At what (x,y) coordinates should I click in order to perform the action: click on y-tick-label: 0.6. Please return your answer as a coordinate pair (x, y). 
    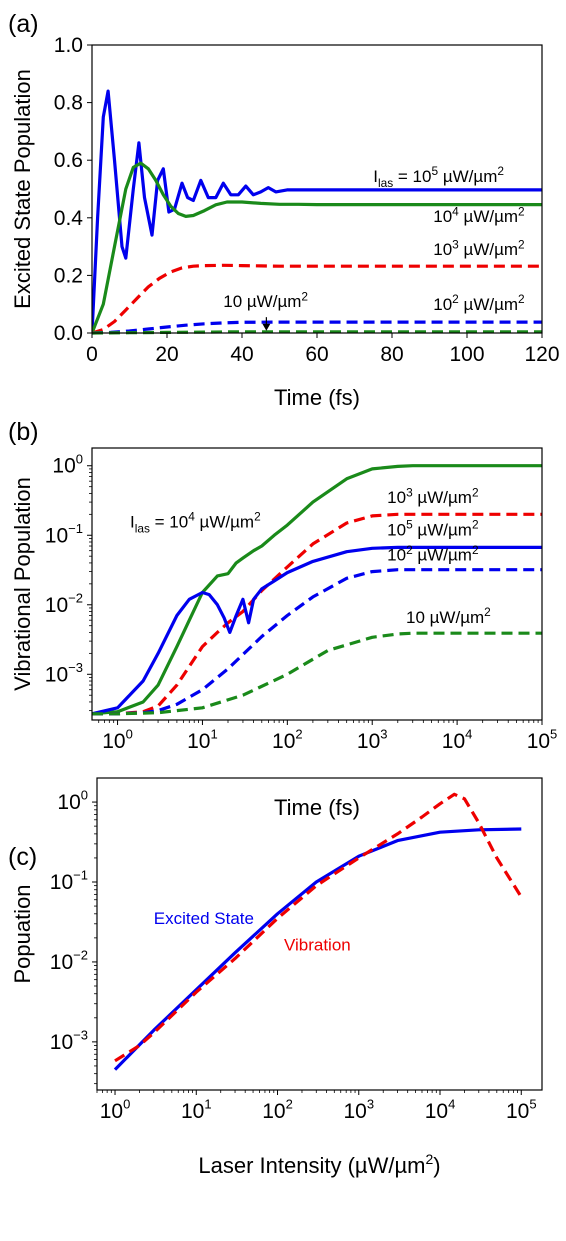
    Looking at the image, I should click on (68, 160).